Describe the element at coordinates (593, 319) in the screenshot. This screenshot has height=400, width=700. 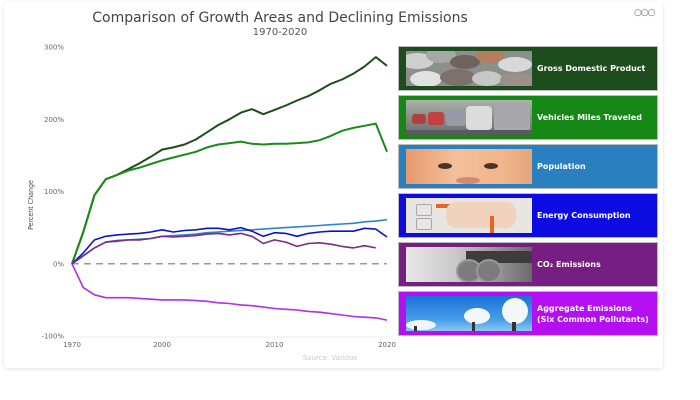
I see `legend-label-line2: (Six Common Pollutants)` at that location.